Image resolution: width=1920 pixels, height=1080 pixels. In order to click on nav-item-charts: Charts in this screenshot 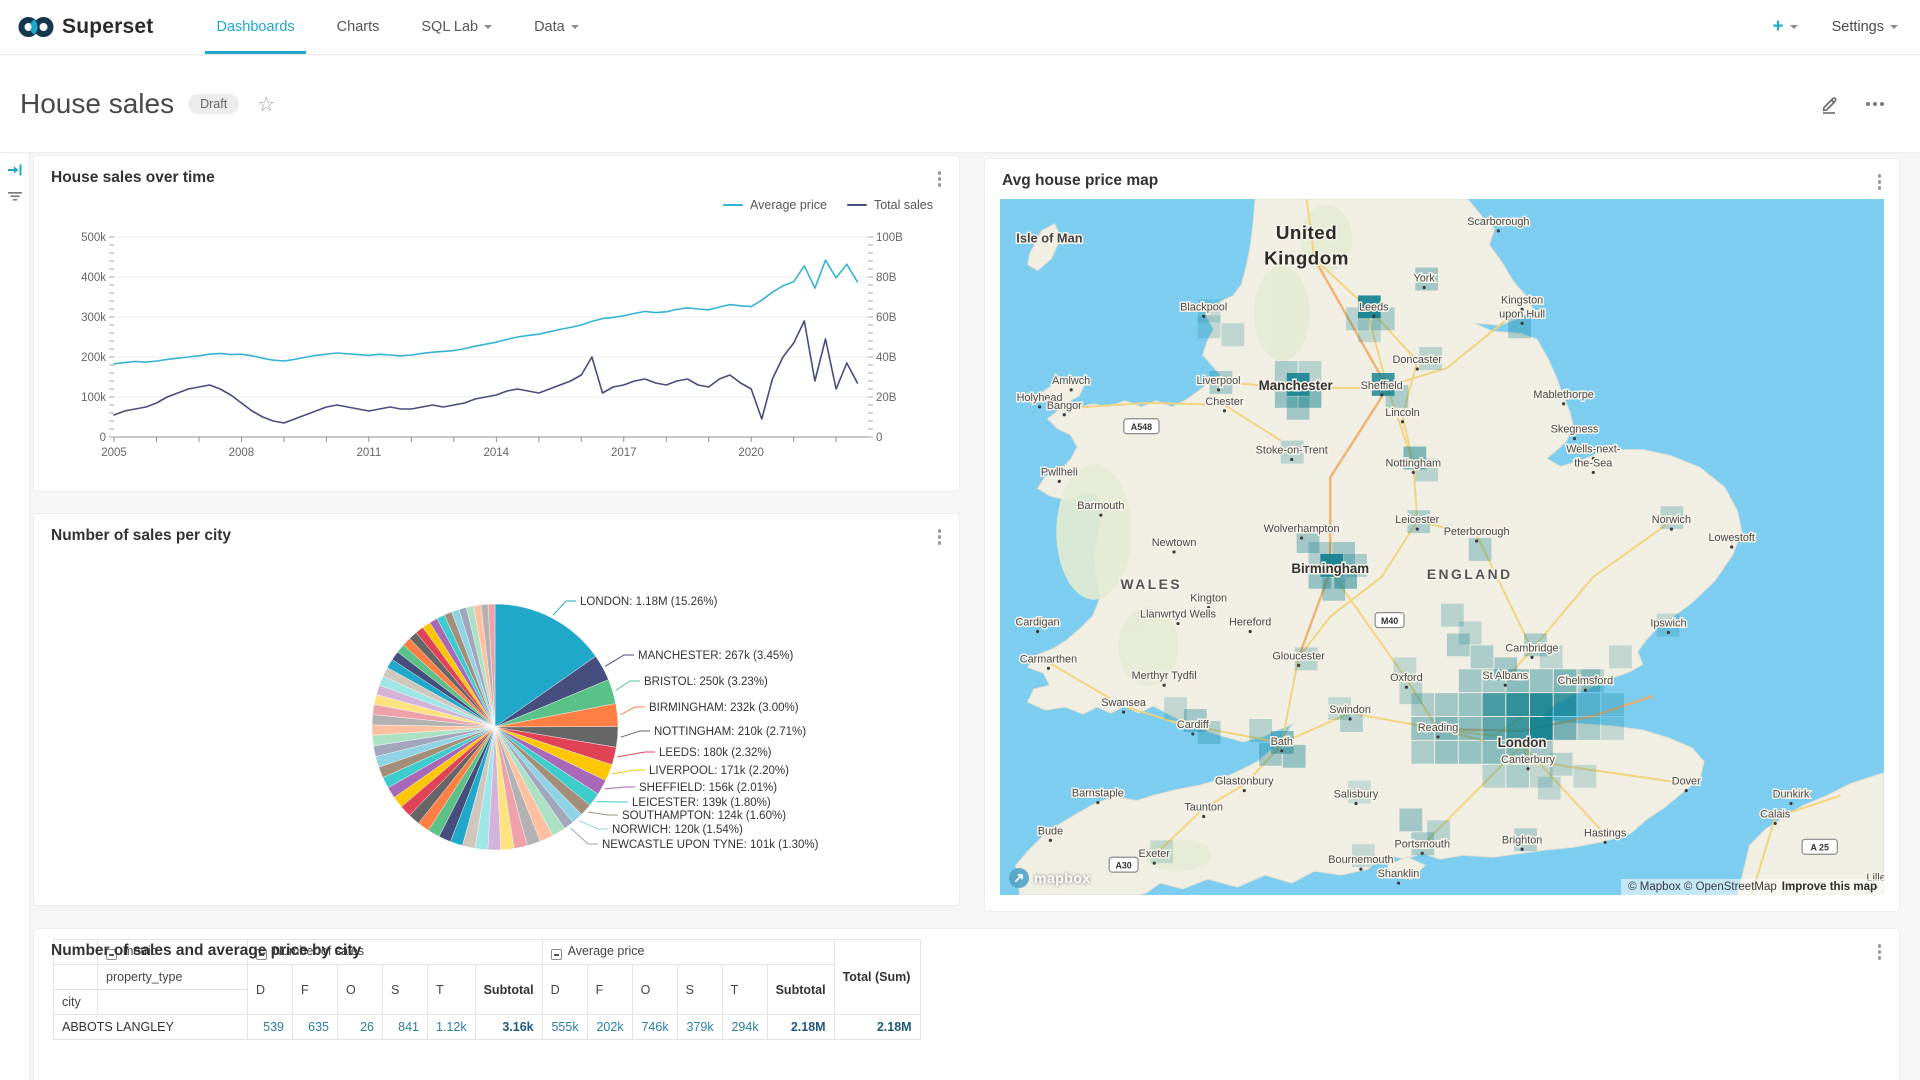, I will do `click(358, 27)`.